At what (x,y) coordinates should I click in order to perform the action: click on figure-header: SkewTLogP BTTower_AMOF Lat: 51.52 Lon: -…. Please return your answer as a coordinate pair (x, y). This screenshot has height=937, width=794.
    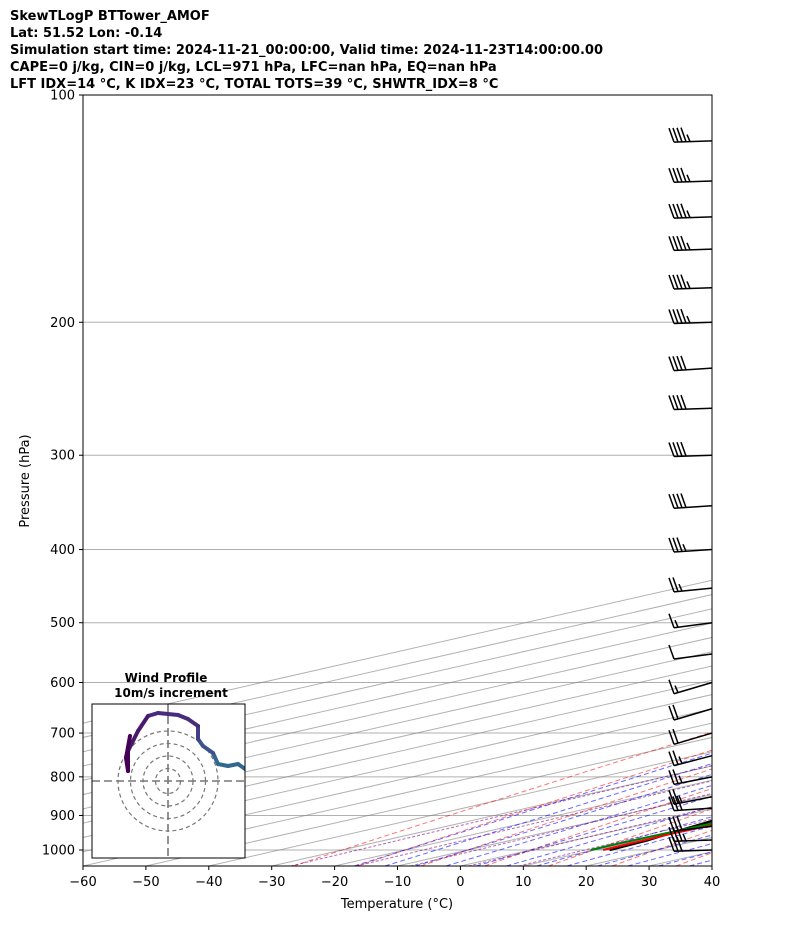
    Looking at the image, I should click on (306, 50).